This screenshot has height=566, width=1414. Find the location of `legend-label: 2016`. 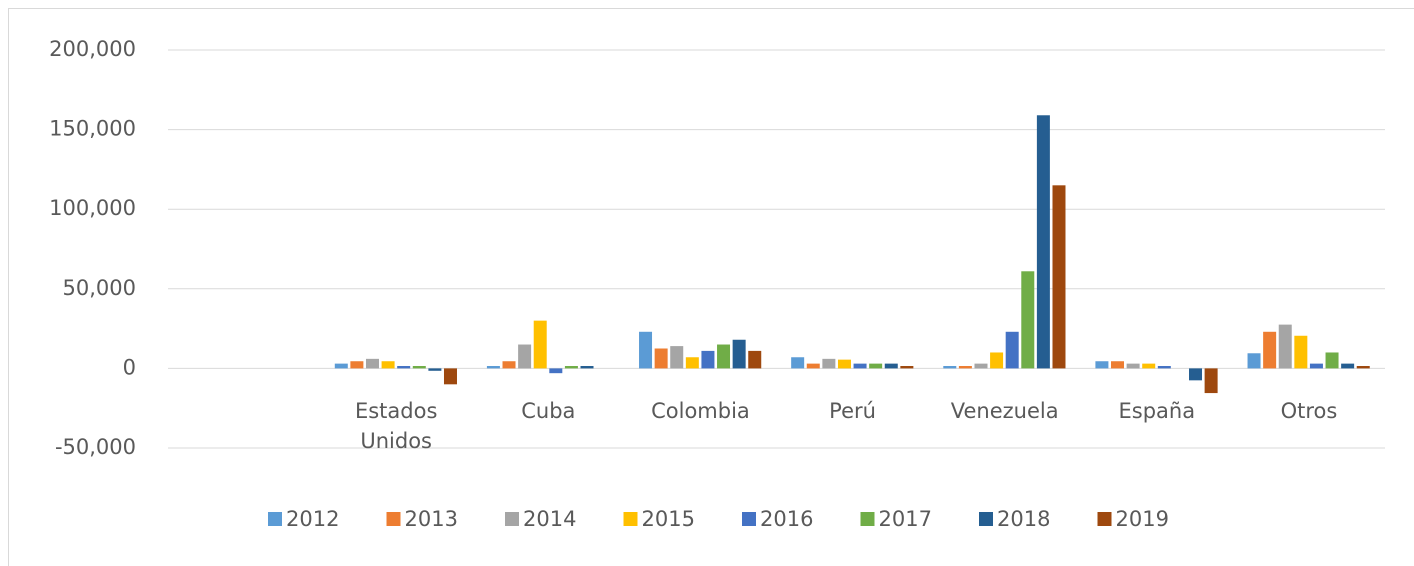

legend-label: 2016 is located at coordinates (786, 519).